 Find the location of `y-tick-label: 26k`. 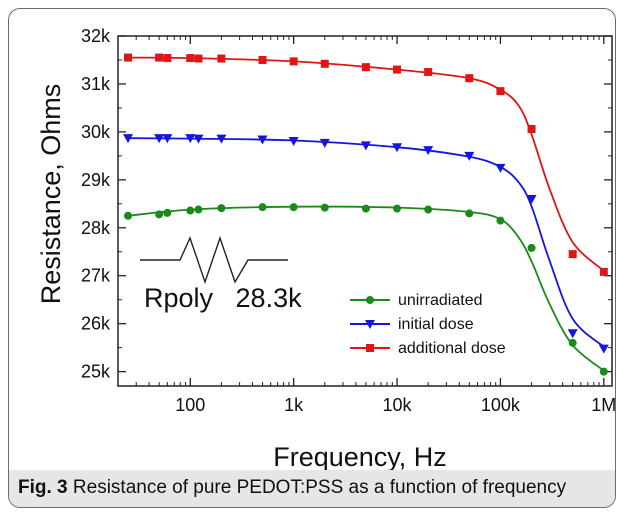

y-tick-label: 26k is located at coordinates (96, 324).